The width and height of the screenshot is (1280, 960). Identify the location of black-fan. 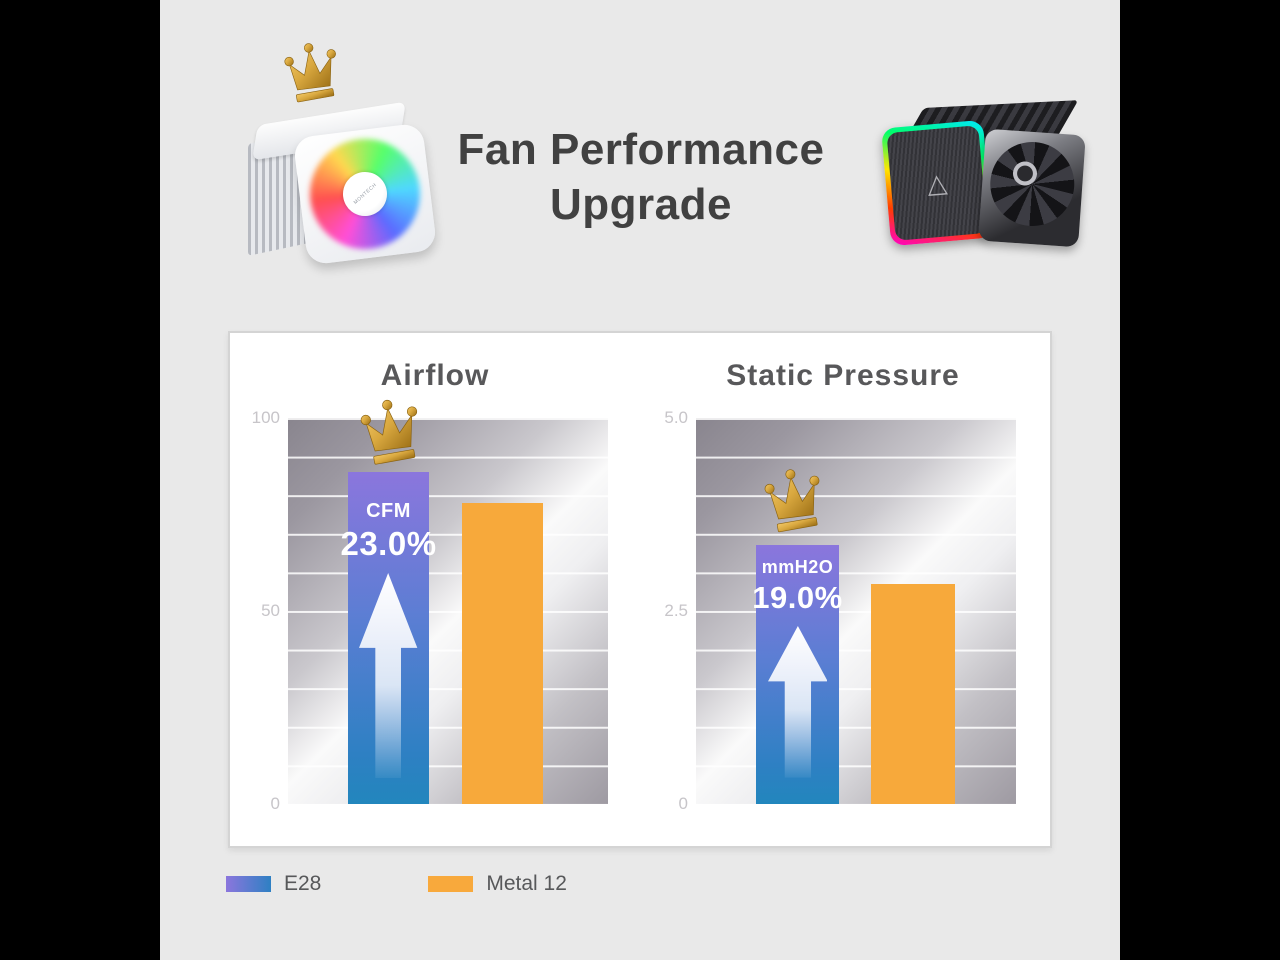
(1032, 184).